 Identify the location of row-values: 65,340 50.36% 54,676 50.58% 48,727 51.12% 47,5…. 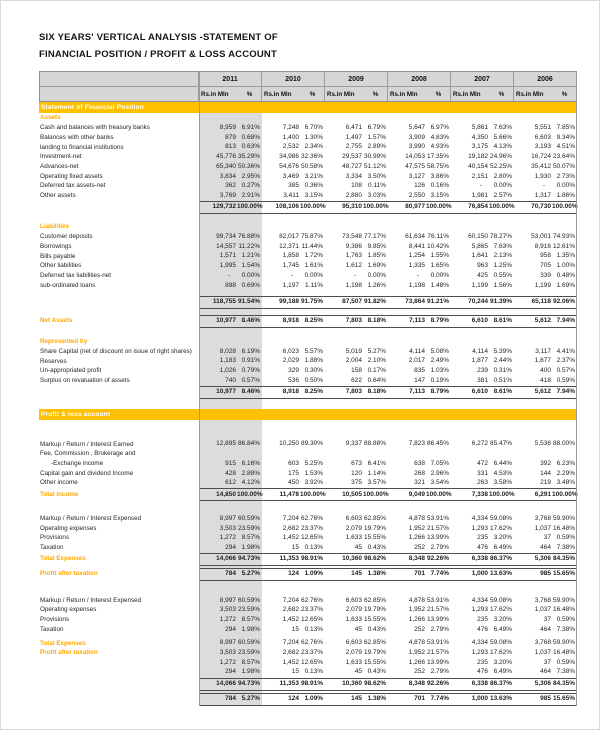
(388, 167).